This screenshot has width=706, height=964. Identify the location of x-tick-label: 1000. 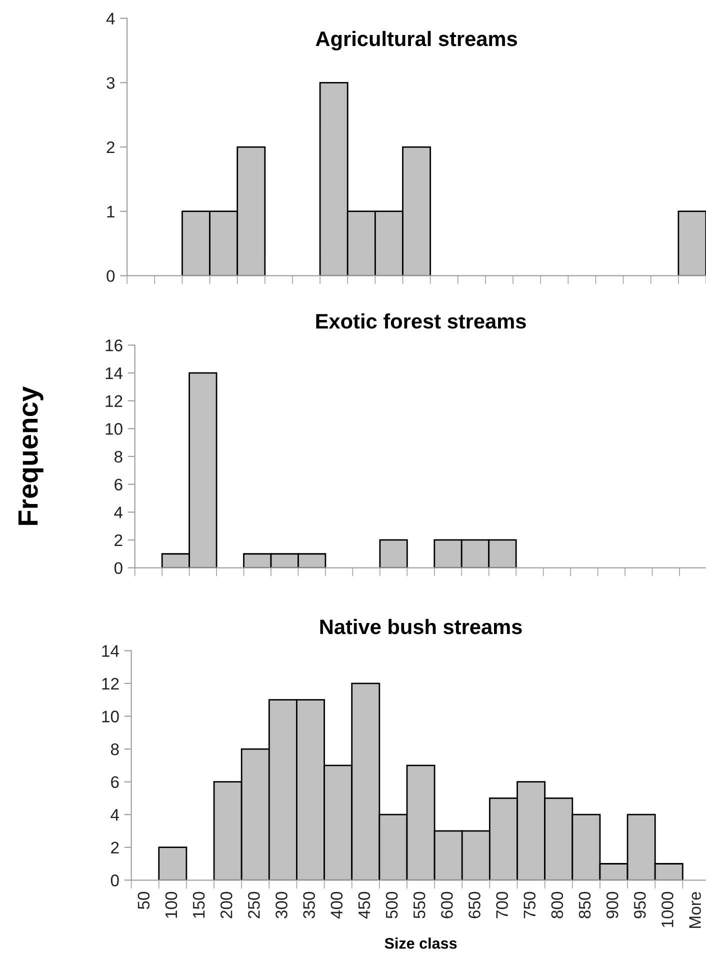
(668, 910).